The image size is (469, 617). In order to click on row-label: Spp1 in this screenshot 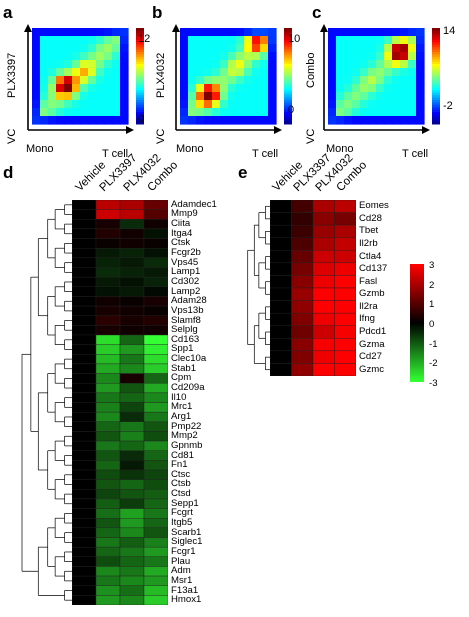, I will do `click(182, 349)`.